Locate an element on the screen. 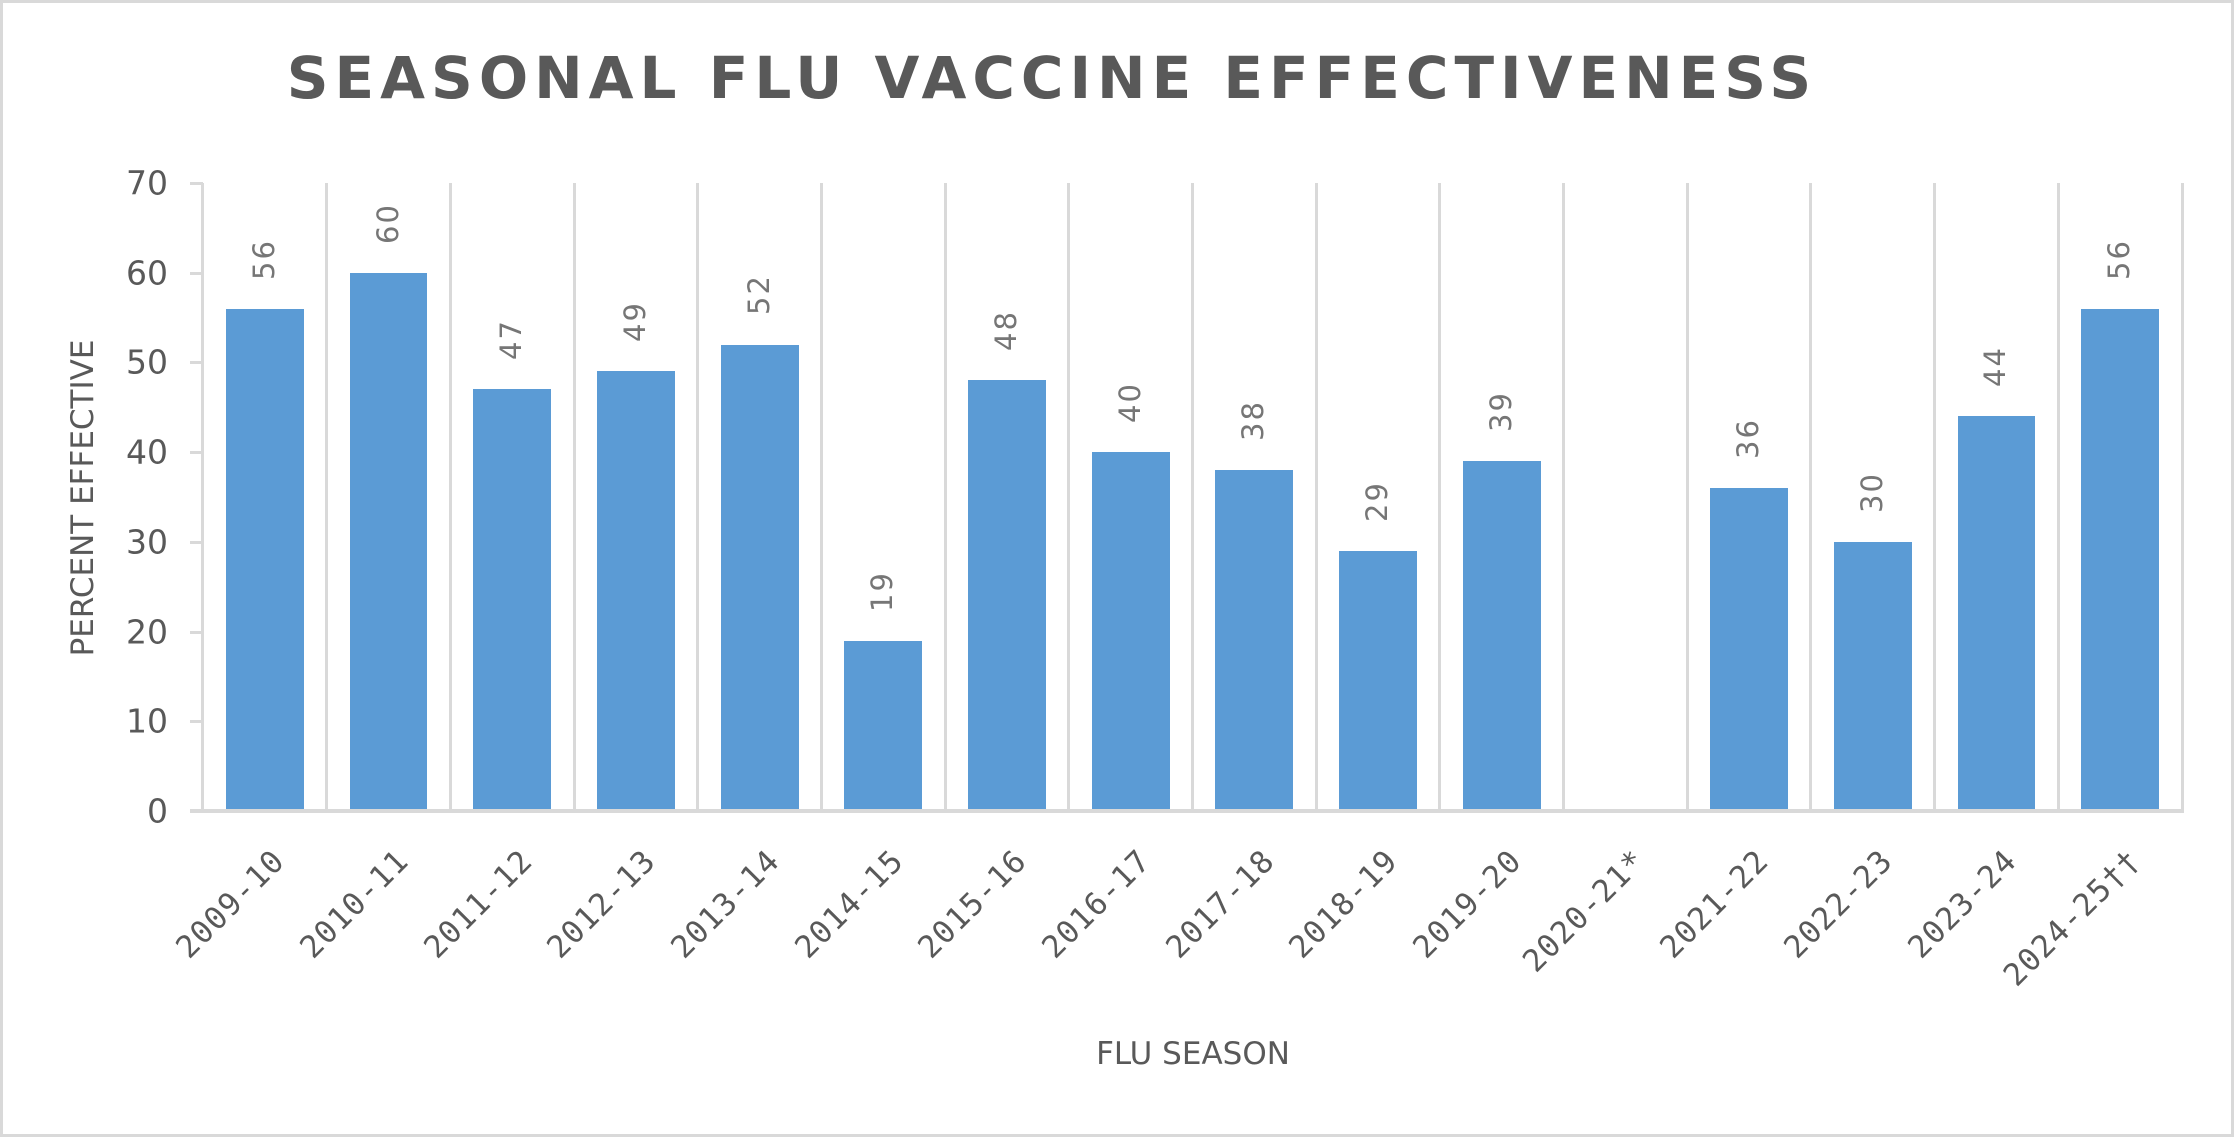  data-label: 52 is located at coordinates (758, 295).